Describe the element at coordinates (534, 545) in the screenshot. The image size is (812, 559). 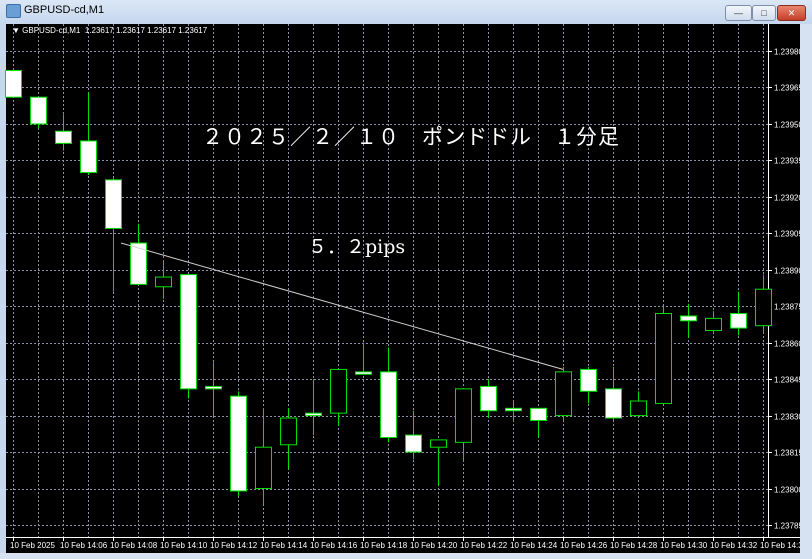
I see `x-tick-label: 10 Feb 14:24` at that location.